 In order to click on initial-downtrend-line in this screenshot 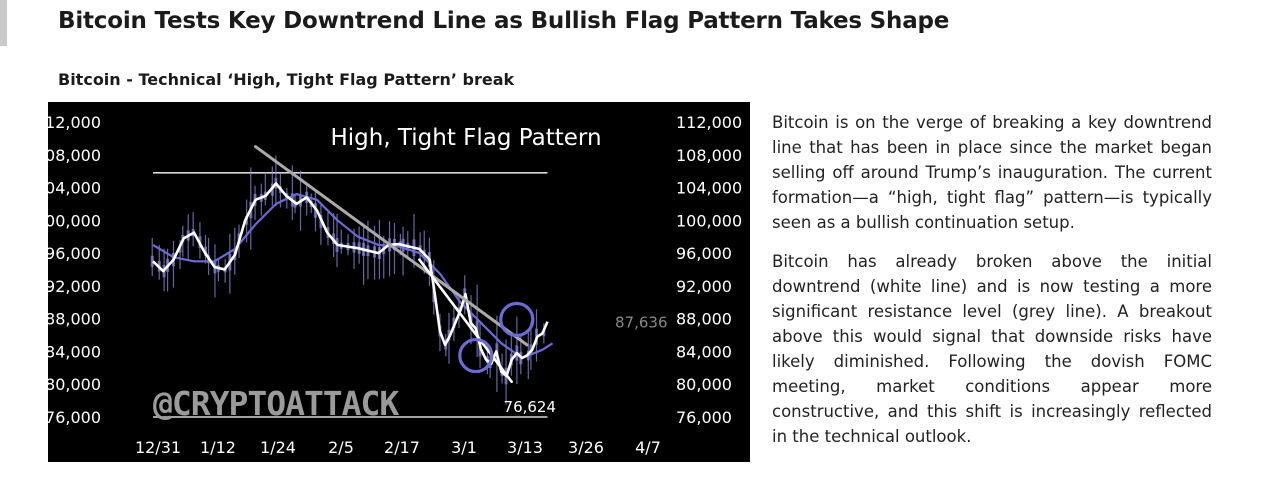, I will do `click(465, 321)`.